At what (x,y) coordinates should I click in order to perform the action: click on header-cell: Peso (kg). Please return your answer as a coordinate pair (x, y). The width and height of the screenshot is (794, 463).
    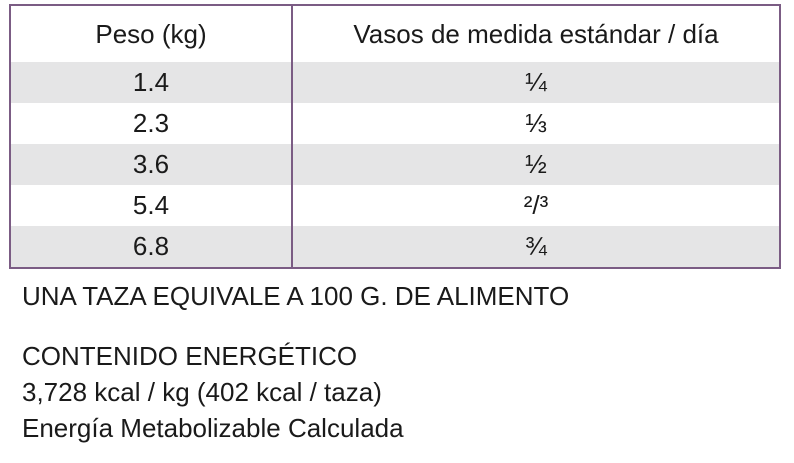
    Looking at the image, I should click on (151, 33).